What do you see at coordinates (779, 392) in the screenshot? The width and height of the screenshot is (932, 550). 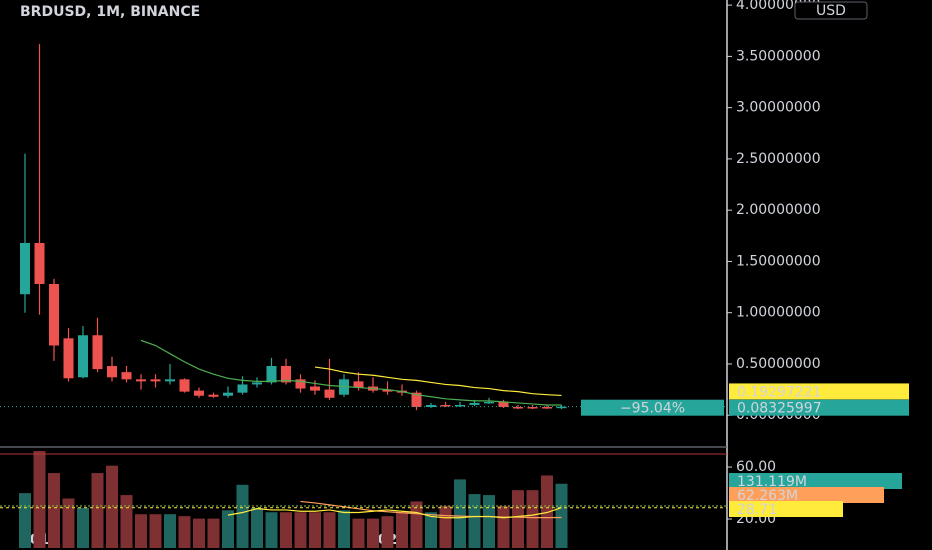 I see `ma-value-label: 0.19297221` at bounding box center [779, 392].